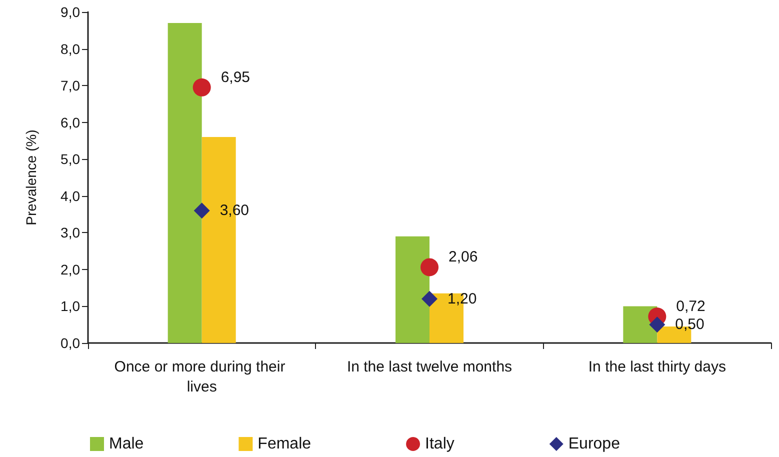  Describe the element at coordinates (429, 367) in the screenshot. I see `x-tick-label: In the last twelve months` at that location.